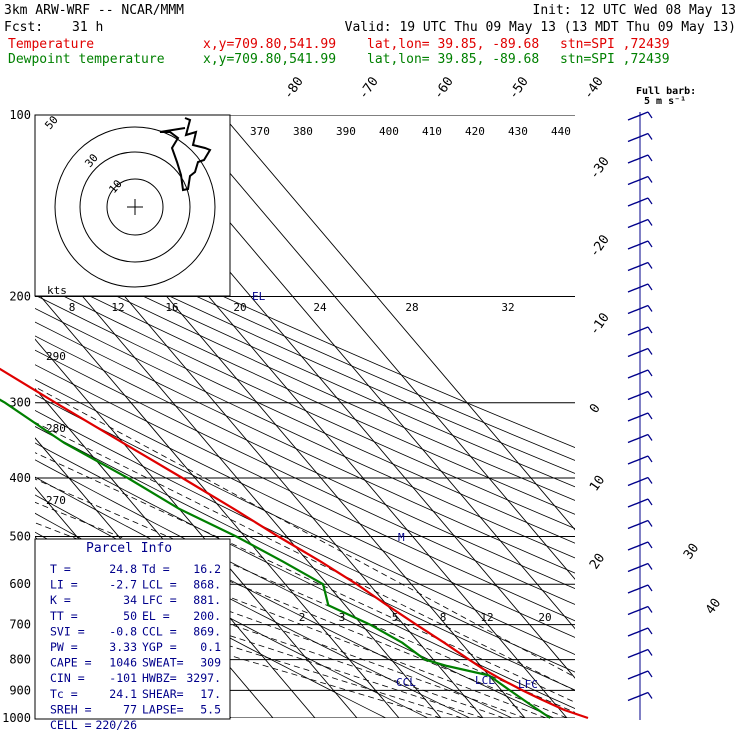  I want to click on fcst-label: Fcst:, so click(23, 27).